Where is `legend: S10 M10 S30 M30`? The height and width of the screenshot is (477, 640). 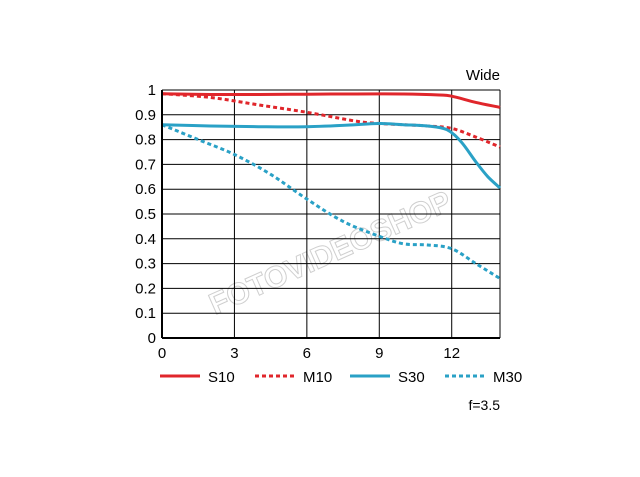
legend: S10 M10 S30 M30 is located at coordinates (341, 377).